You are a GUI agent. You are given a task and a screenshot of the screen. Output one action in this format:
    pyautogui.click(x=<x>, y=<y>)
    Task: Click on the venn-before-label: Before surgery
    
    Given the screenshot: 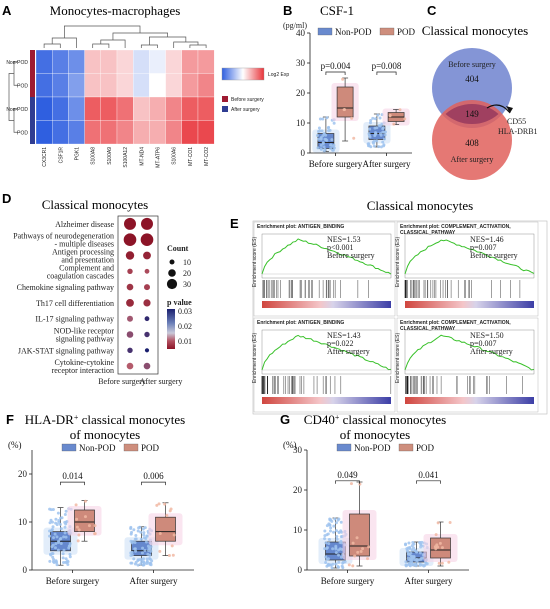 What is the action you would take?
    pyautogui.click(x=472, y=64)
    